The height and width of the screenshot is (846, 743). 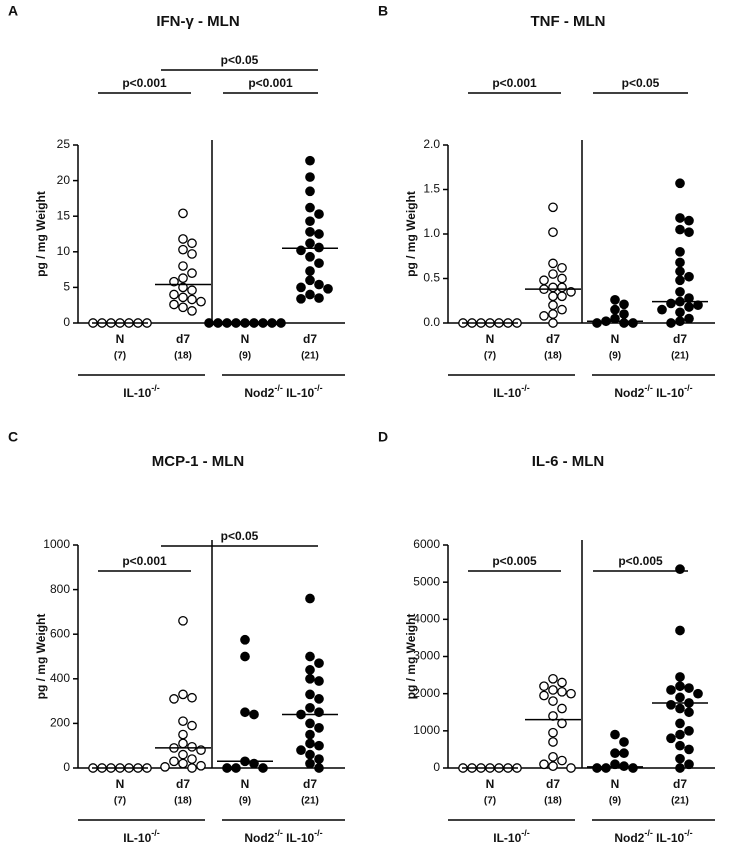 I want to click on panel-letter: D, so click(x=383, y=437).